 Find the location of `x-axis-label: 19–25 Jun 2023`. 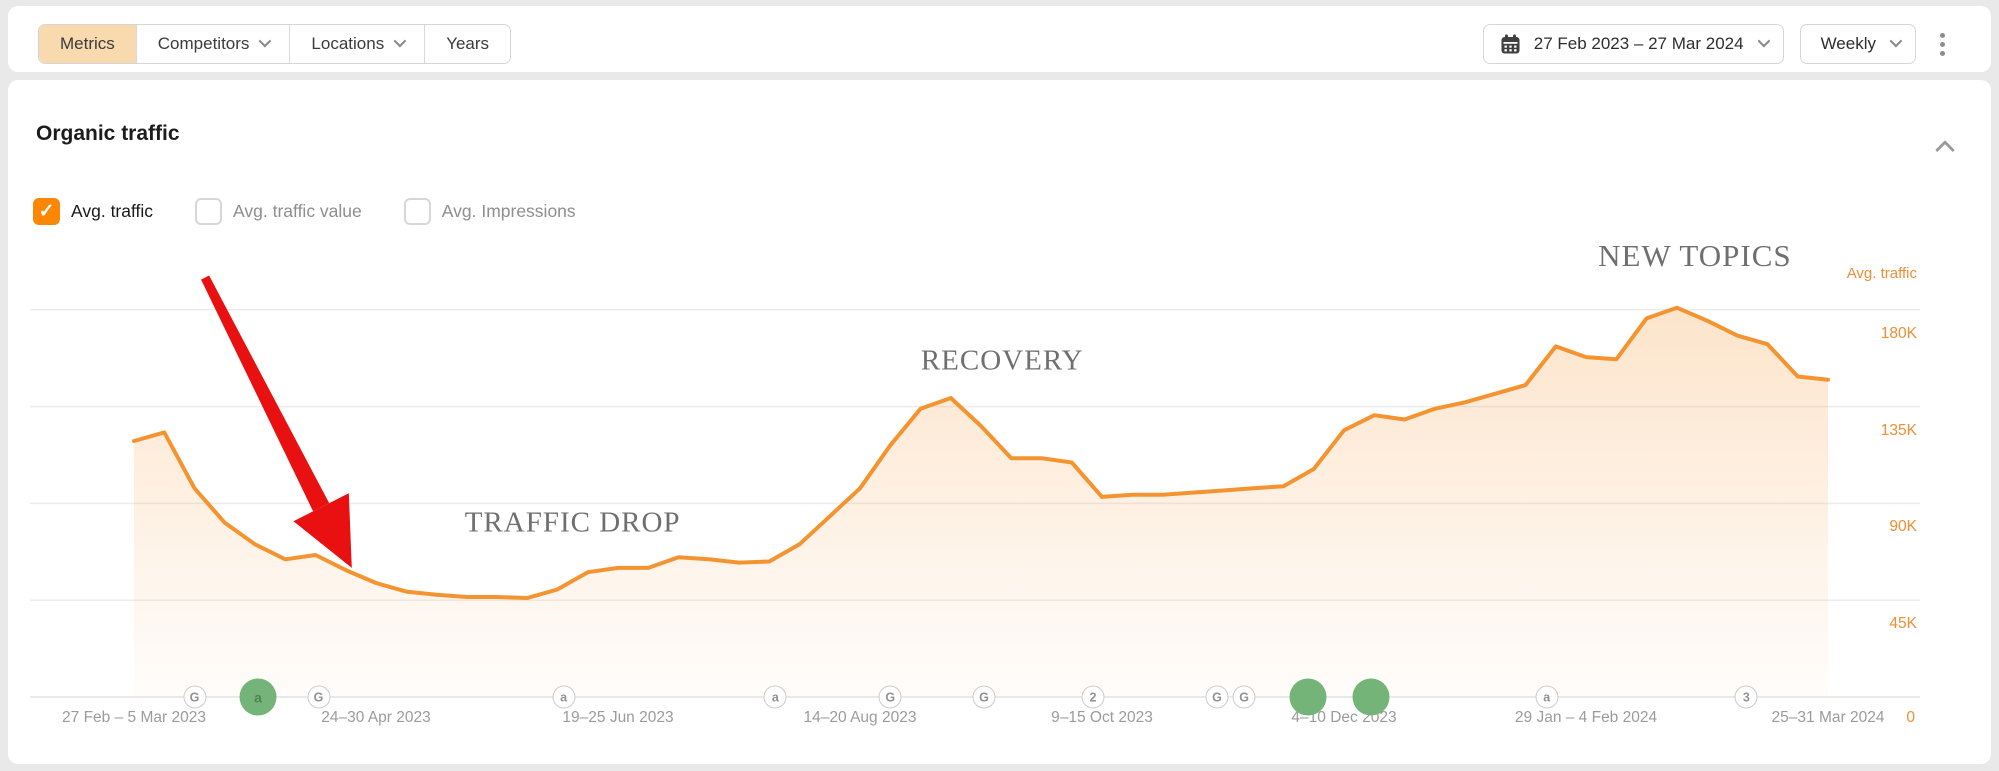

x-axis-label: 19–25 Jun 2023 is located at coordinates (618, 717).